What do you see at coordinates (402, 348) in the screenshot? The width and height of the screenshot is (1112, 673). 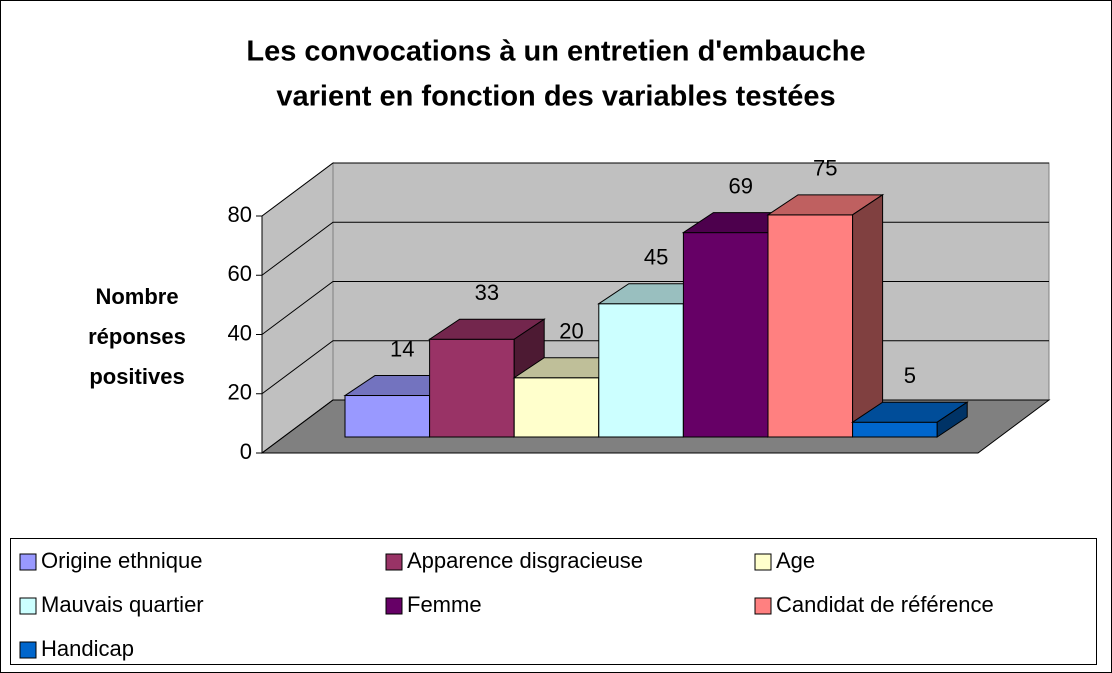 I see `data-label: 14` at bounding box center [402, 348].